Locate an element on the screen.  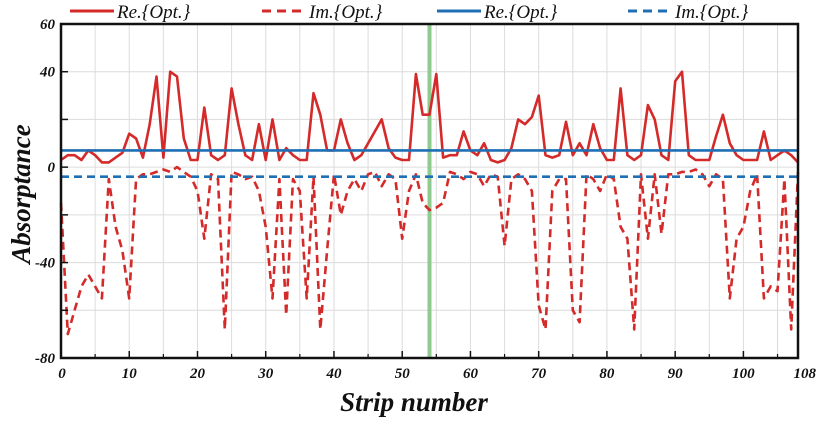
x-tick-label: 60 is located at coordinates (471, 374).